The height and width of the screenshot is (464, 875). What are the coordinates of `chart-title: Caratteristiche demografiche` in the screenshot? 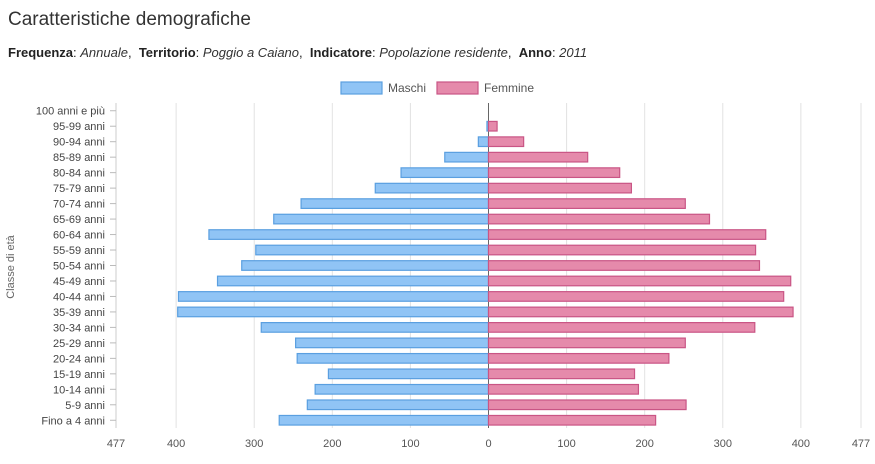 It's located at (129, 19).